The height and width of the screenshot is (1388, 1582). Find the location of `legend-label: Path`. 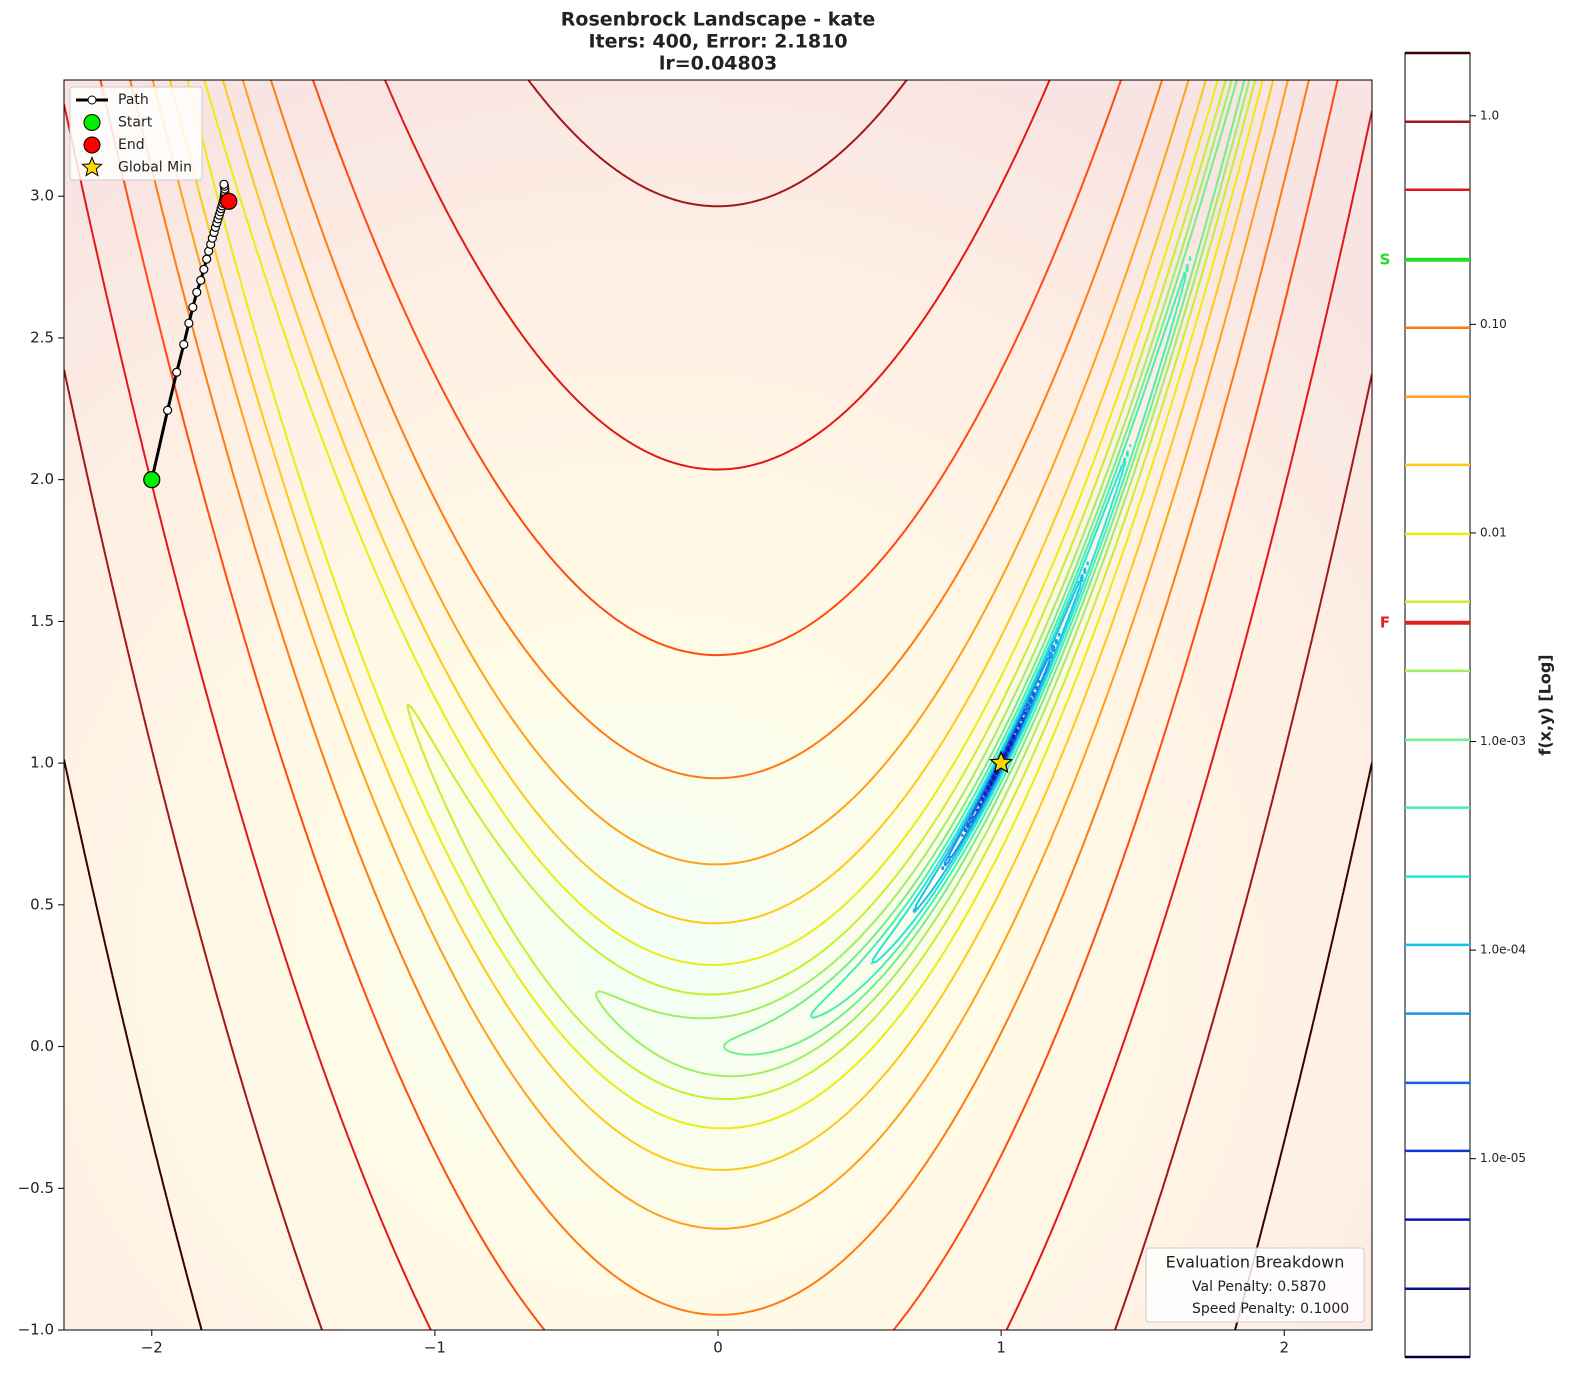

legend-label: Path is located at coordinates (133, 100).